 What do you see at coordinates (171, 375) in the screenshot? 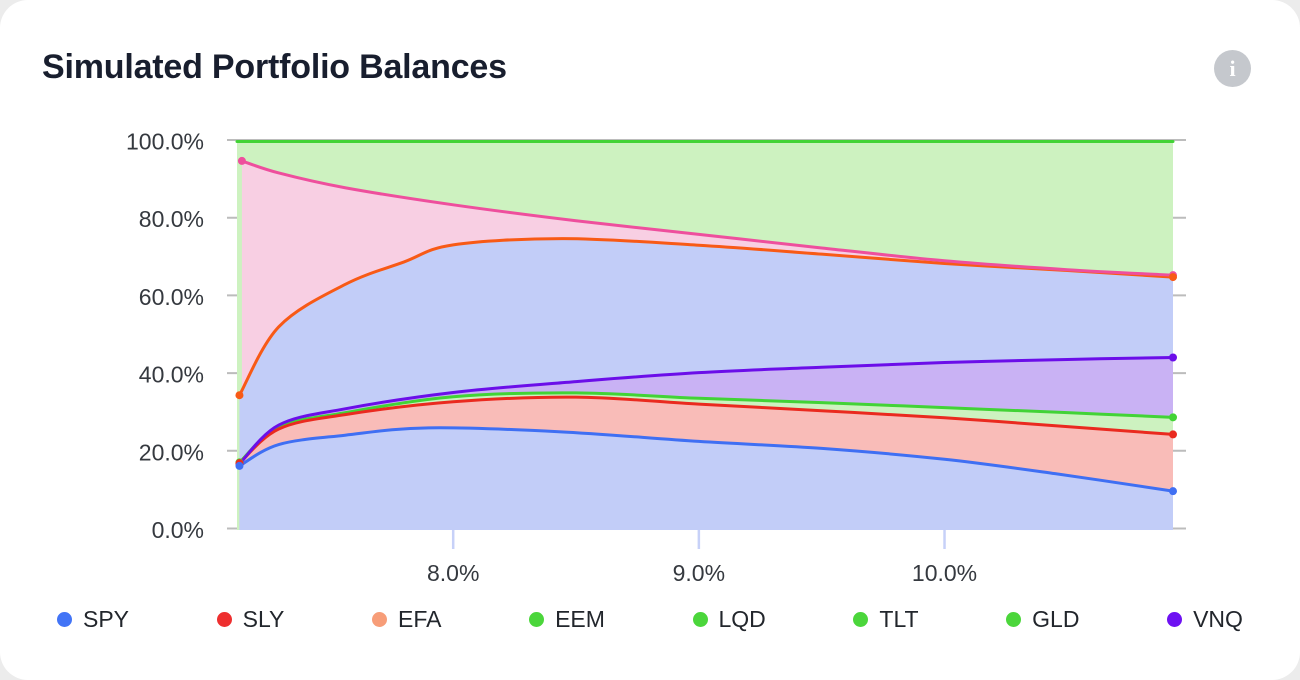
I see `y-axis-label: 40.0%` at bounding box center [171, 375].